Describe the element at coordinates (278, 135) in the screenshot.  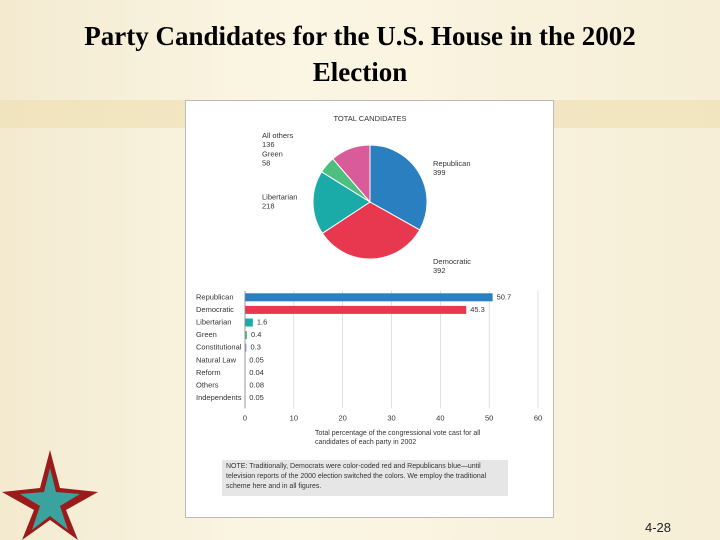
I see `pie-label: All others` at that location.